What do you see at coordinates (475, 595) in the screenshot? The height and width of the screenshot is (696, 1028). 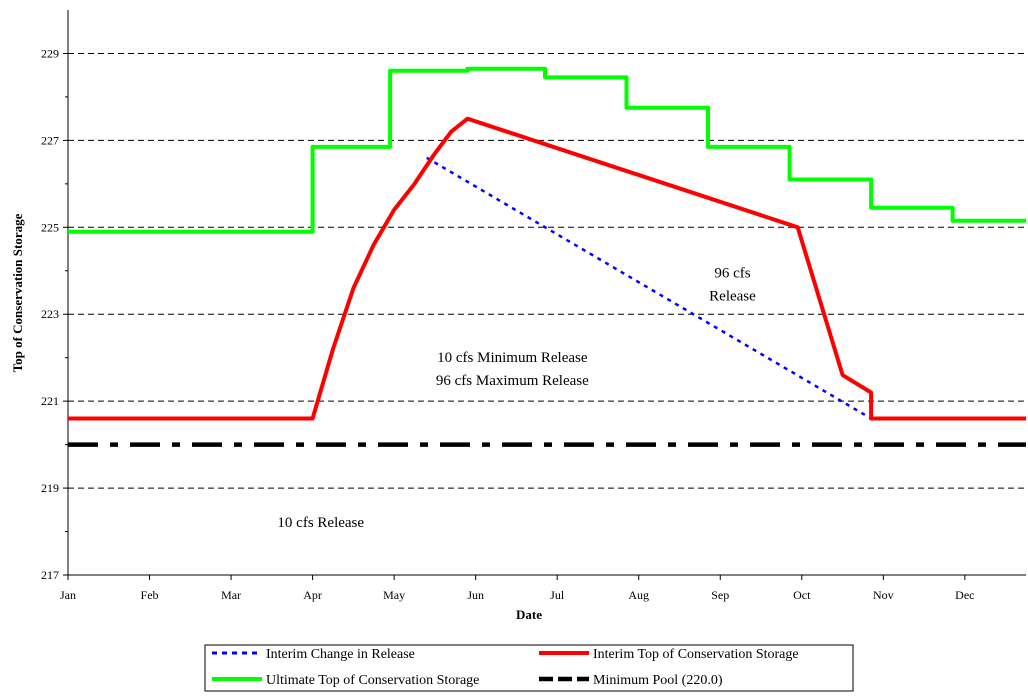 I see `x-tick-label: Jun` at bounding box center [475, 595].